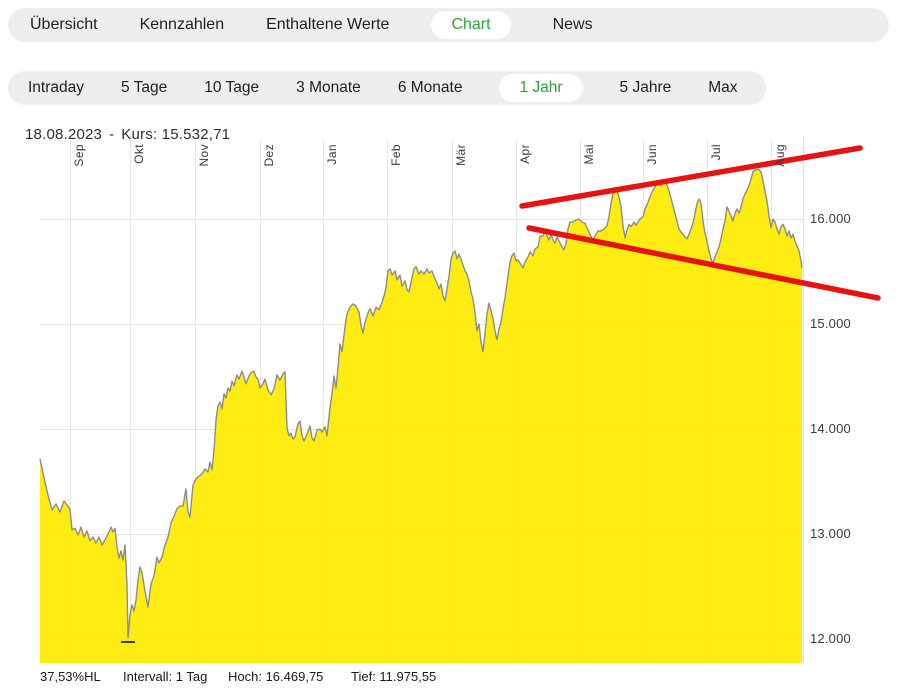  I want to click on range-1-jahr: 1 Jahr, so click(541, 88).